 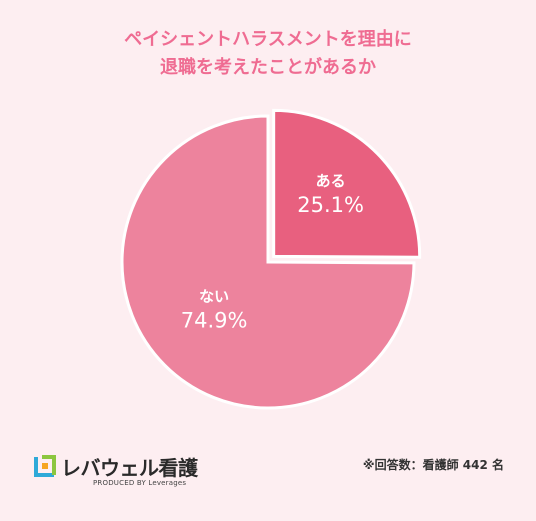 I want to click on brand-tagline: PRODUCED BY Leverages, so click(x=140, y=483).